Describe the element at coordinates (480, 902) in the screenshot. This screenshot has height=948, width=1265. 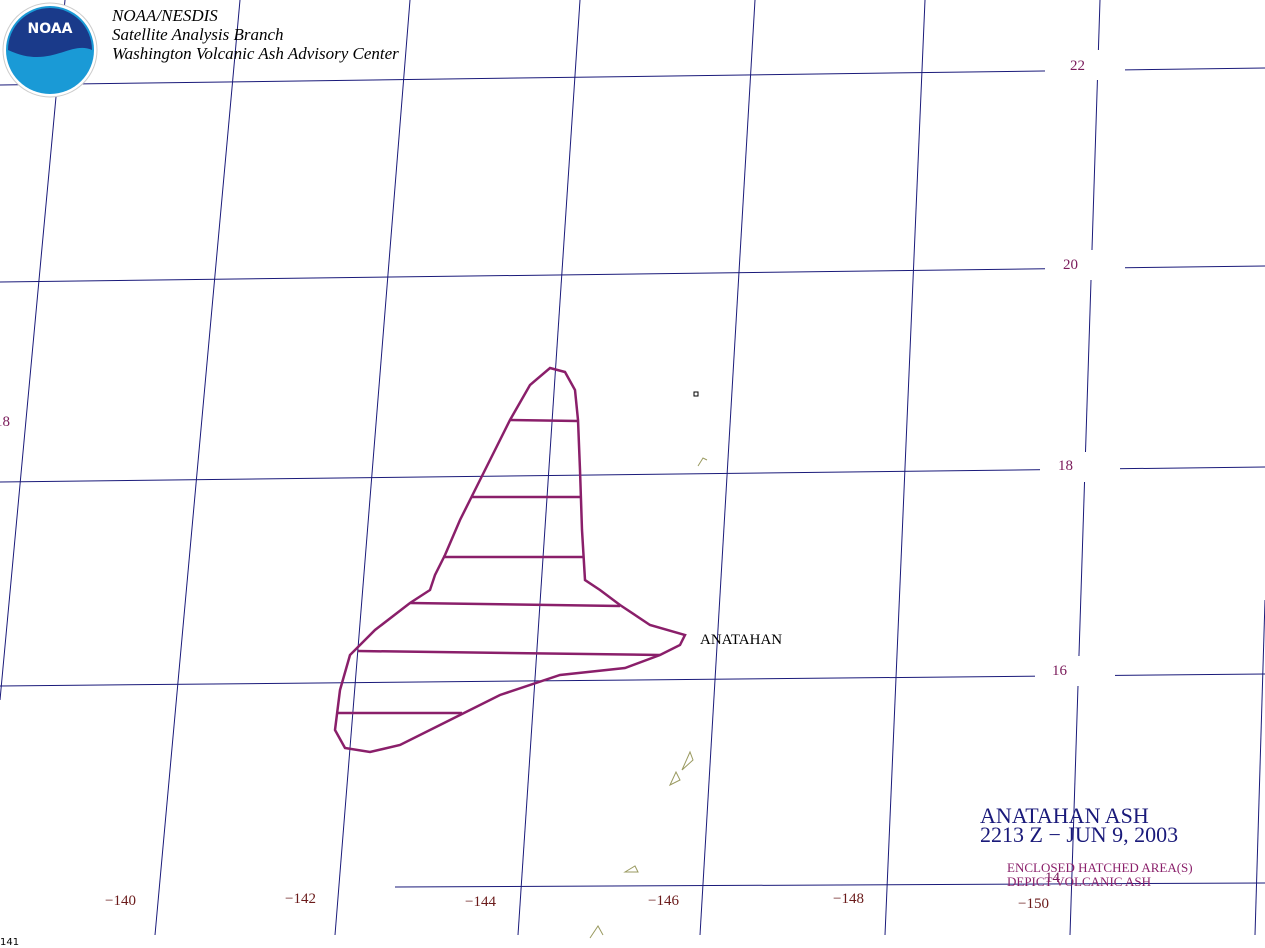
I see `lon-label: −144` at that location.